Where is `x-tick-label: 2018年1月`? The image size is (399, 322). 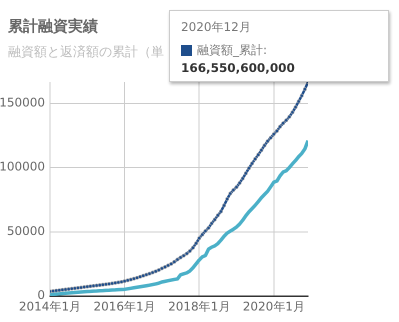 x-tick-label: 2018年1月 is located at coordinates (199, 306).